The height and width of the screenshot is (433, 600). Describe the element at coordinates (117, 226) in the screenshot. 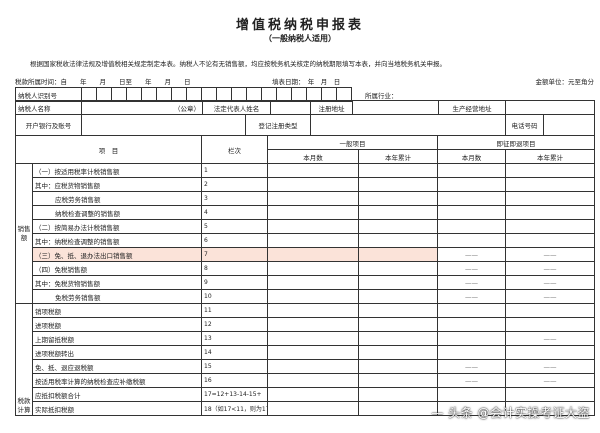

I see `row-label: （二）按简易办法计税销售额` at that location.